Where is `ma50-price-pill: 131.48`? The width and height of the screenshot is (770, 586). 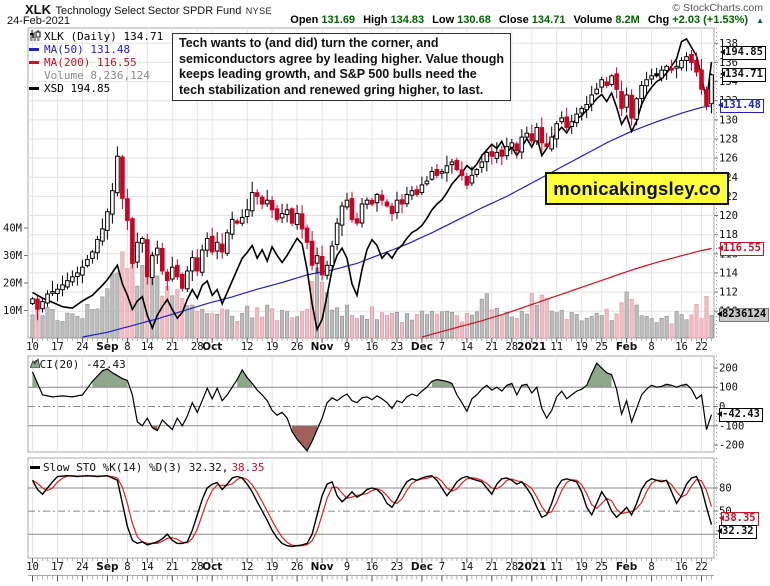
ma50-price-pill: 131.48 is located at coordinates (741, 106).